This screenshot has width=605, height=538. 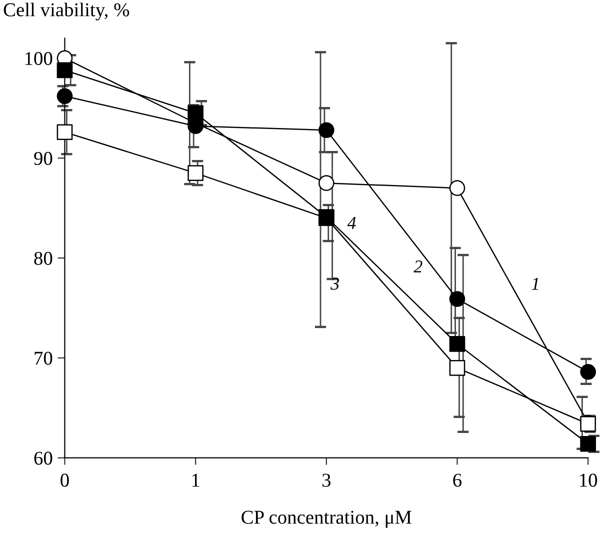 I want to click on y-tick-label: 80, so click(x=43, y=258).